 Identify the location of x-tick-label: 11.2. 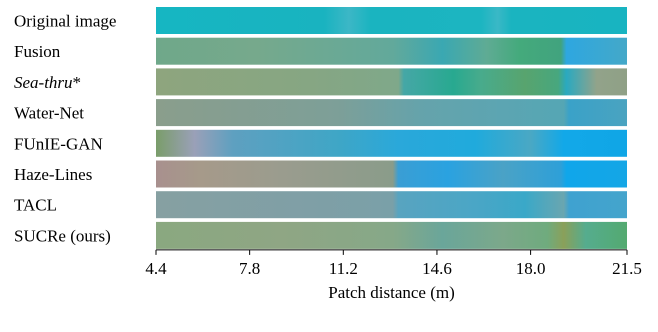
(343, 268).